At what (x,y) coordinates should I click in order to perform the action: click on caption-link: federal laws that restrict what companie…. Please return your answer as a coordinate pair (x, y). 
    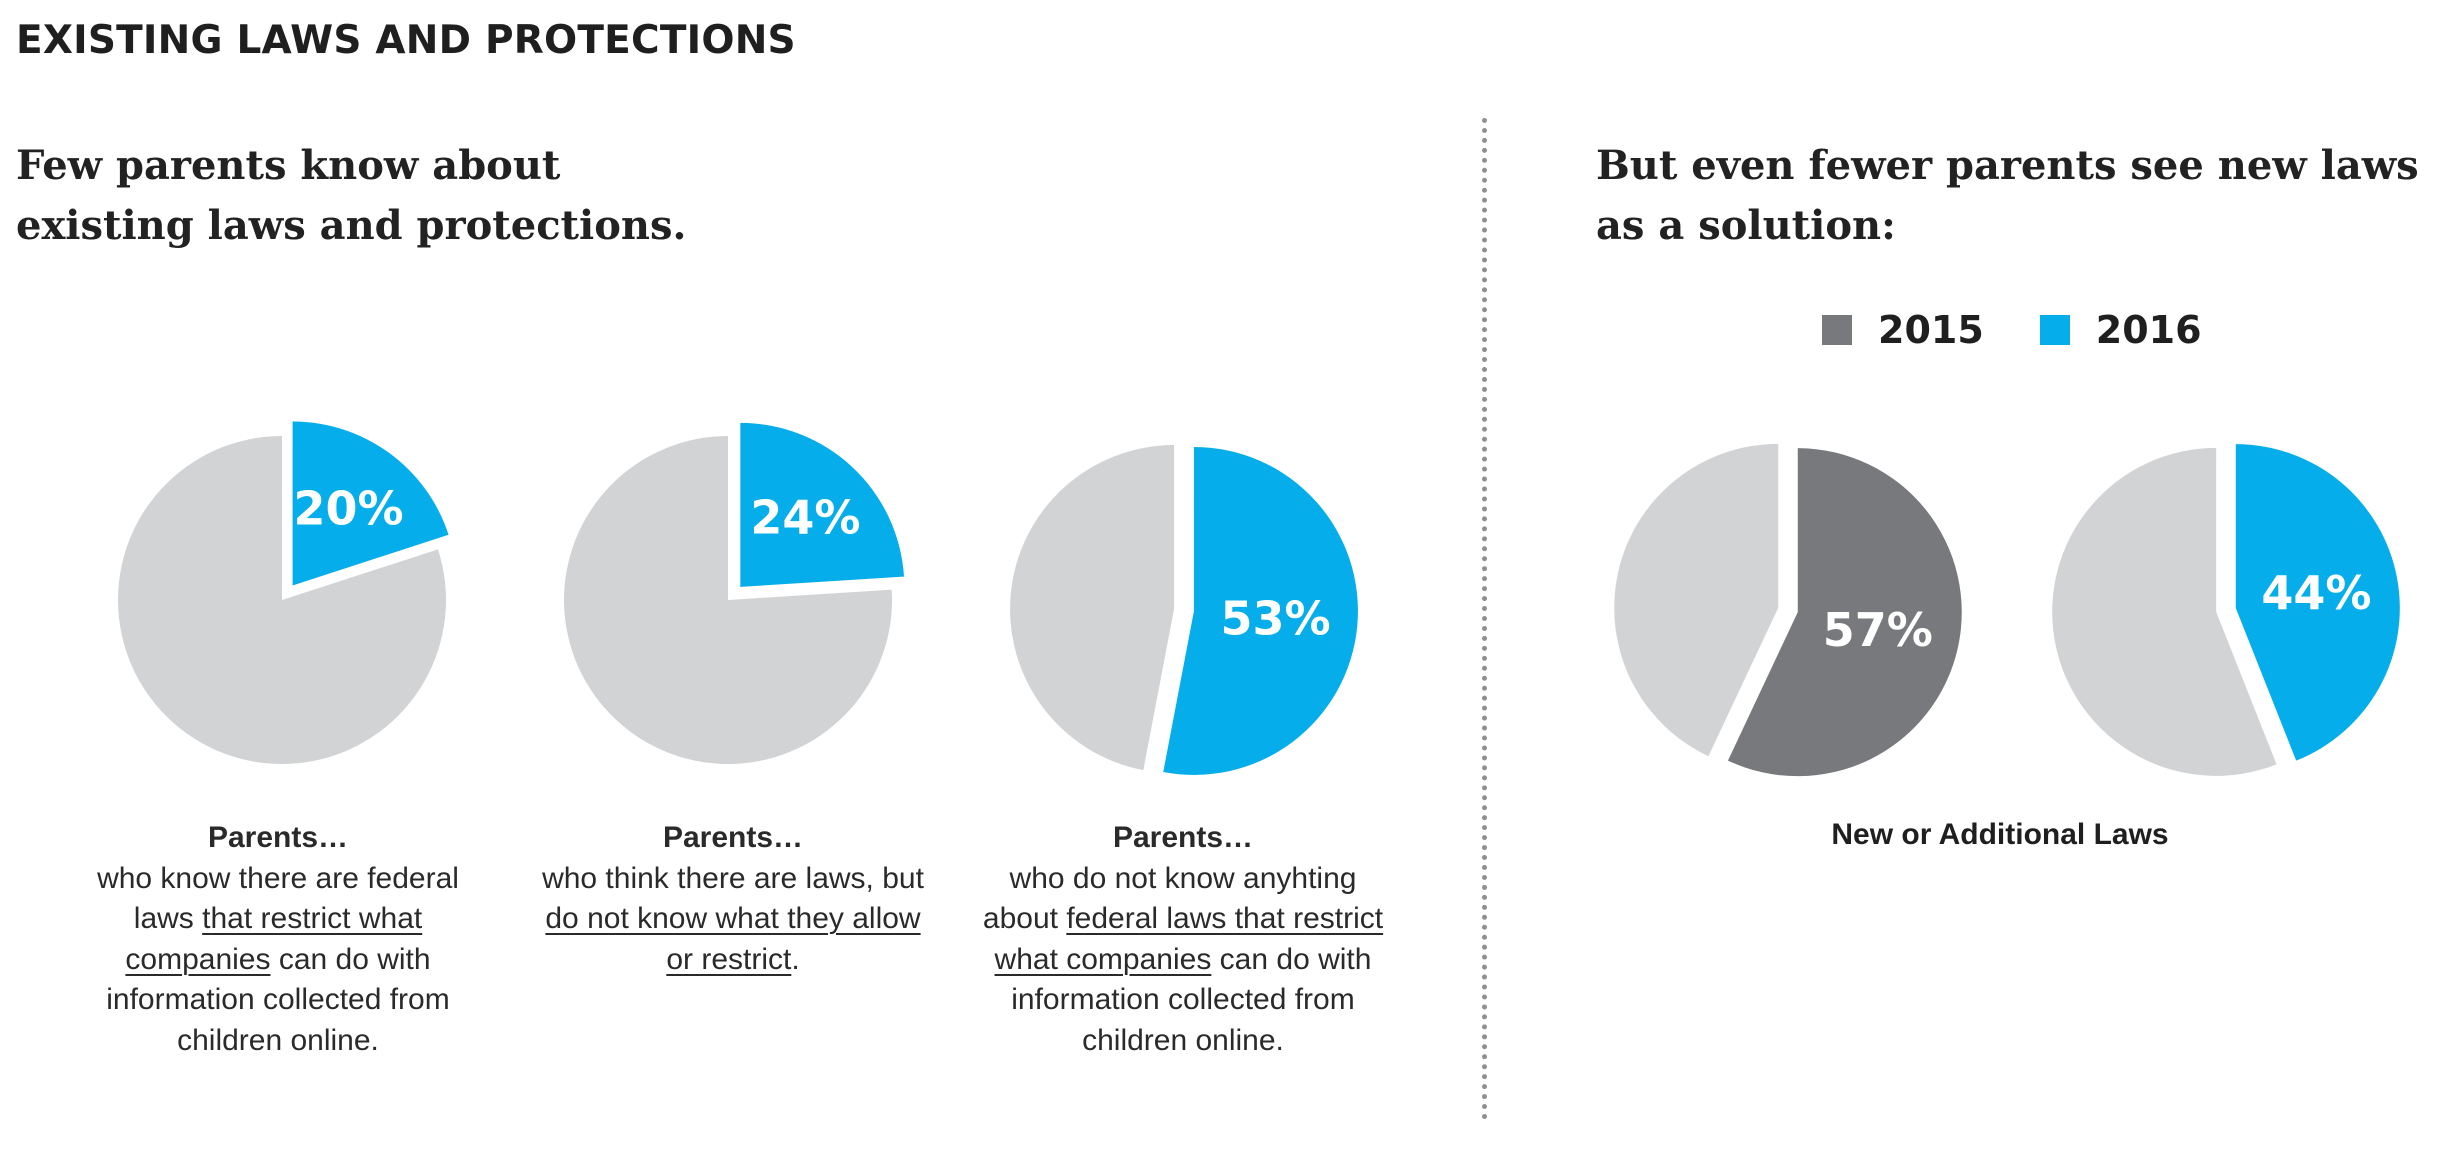
    Looking at the image, I should click on (1189, 939).